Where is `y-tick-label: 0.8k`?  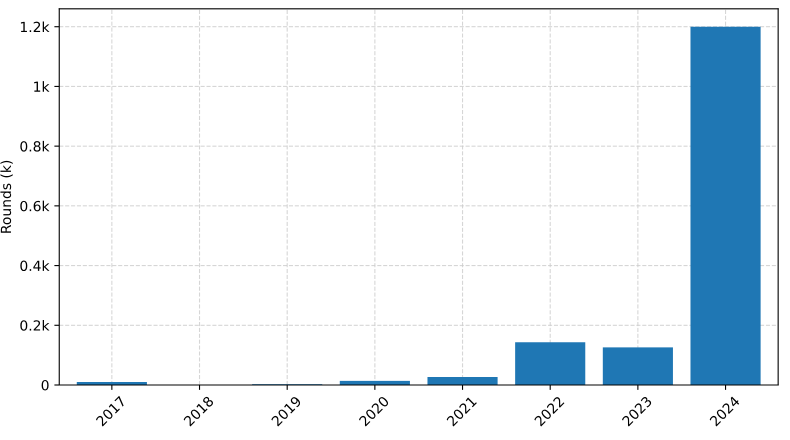 y-tick-label: 0.8k is located at coordinates (35, 146).